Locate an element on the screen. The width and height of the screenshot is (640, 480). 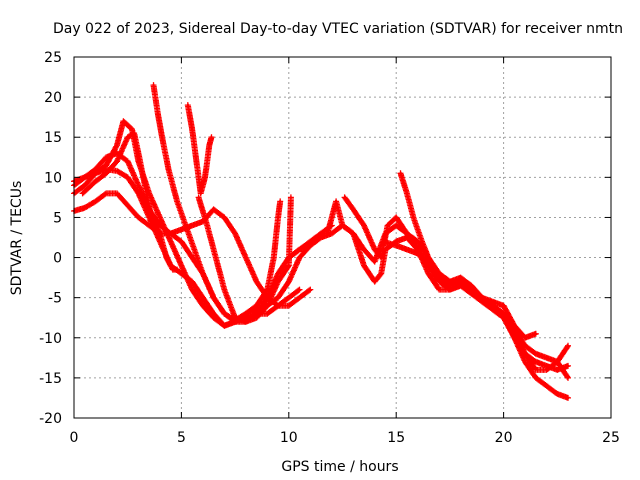
x-axis-label: GPS time / hours is located at coordinates (339, 467).